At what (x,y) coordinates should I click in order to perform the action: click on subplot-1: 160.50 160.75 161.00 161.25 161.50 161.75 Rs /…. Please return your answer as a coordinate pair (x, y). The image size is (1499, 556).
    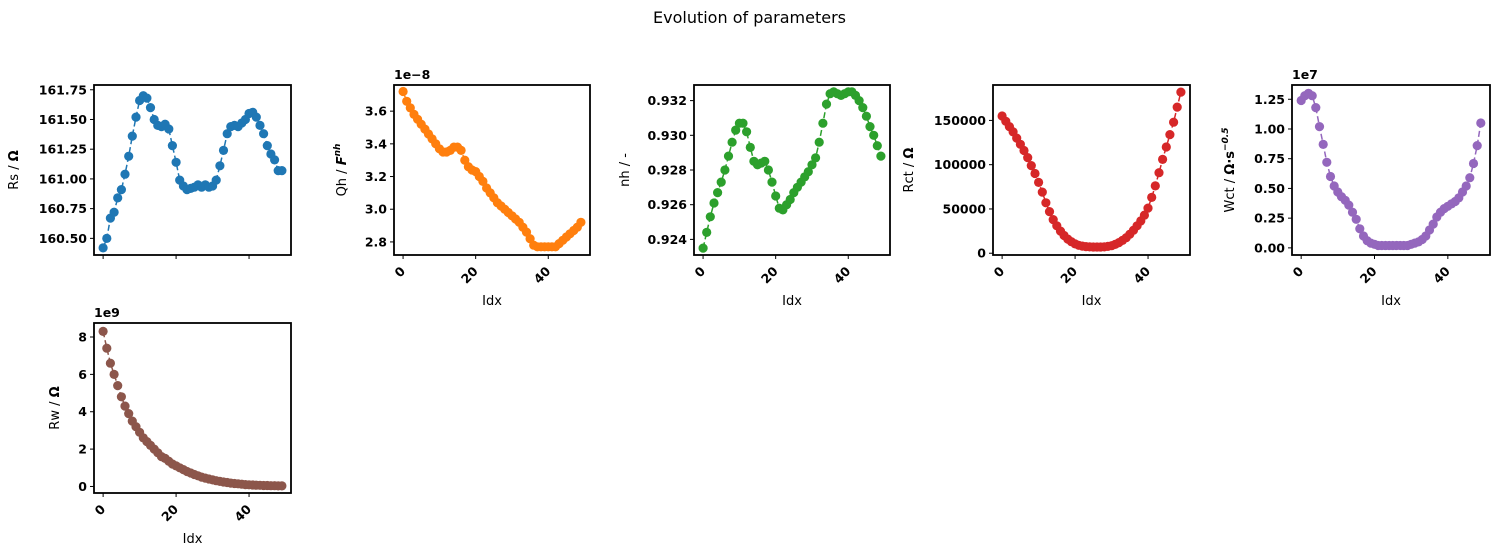
    Looking at the image, I should click on (149, 170).